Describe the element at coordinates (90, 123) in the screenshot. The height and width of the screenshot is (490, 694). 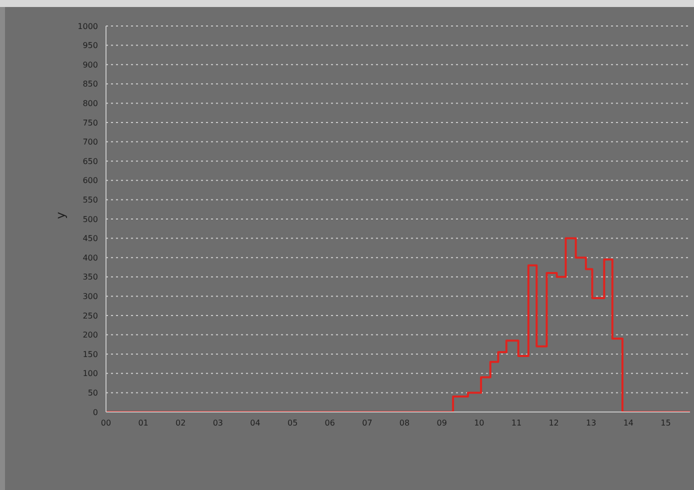
I see `y-tick-label: 750` at that location.